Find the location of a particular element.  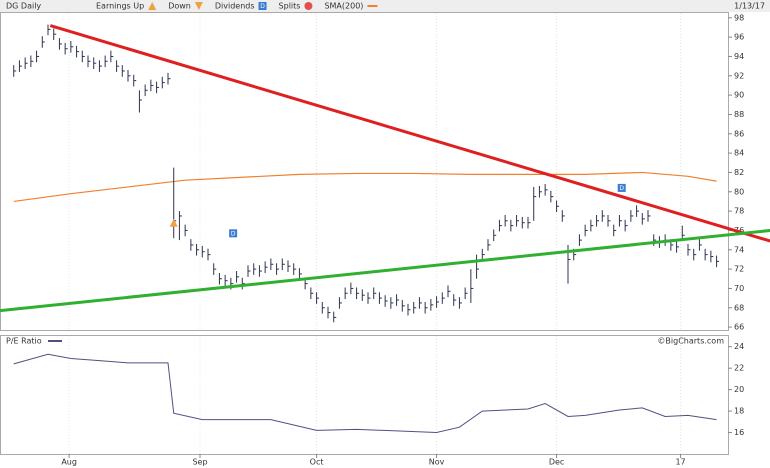

legend-label: Earnings Up is located at coordinates (120, 6).